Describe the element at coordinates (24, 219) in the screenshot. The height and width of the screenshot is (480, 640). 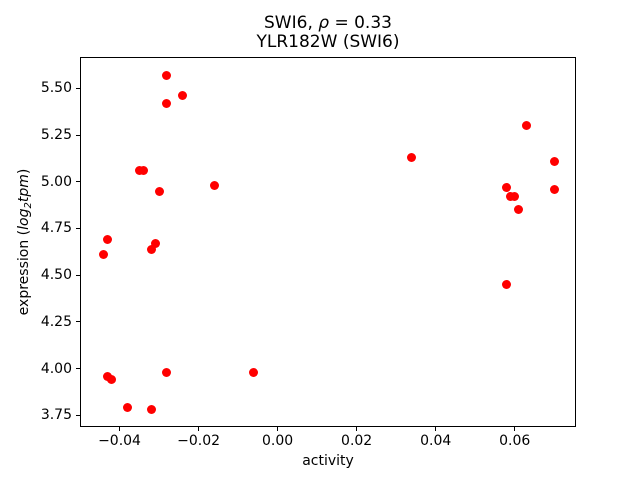
I see `y-axis-label-log: log` at that location.